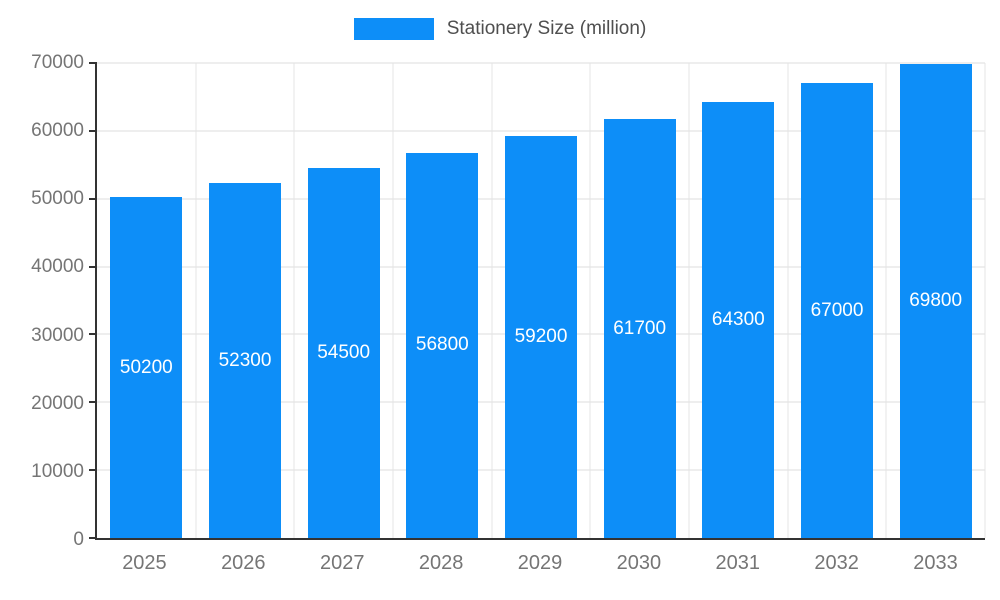  What do you see at coordinates (639, 563) in the screenshot?
I see `x-tick-label: 2030` at bounding box center [639, 563].